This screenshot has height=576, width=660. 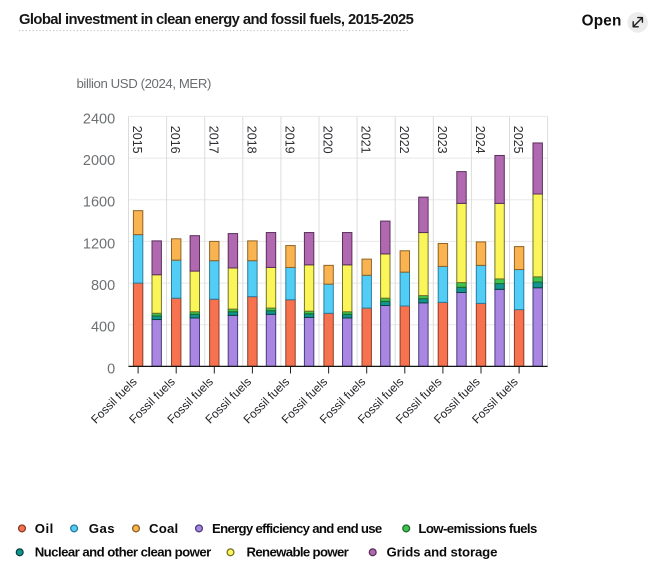 I want to click on svg-text: 2020, so click(x=328, y=140).